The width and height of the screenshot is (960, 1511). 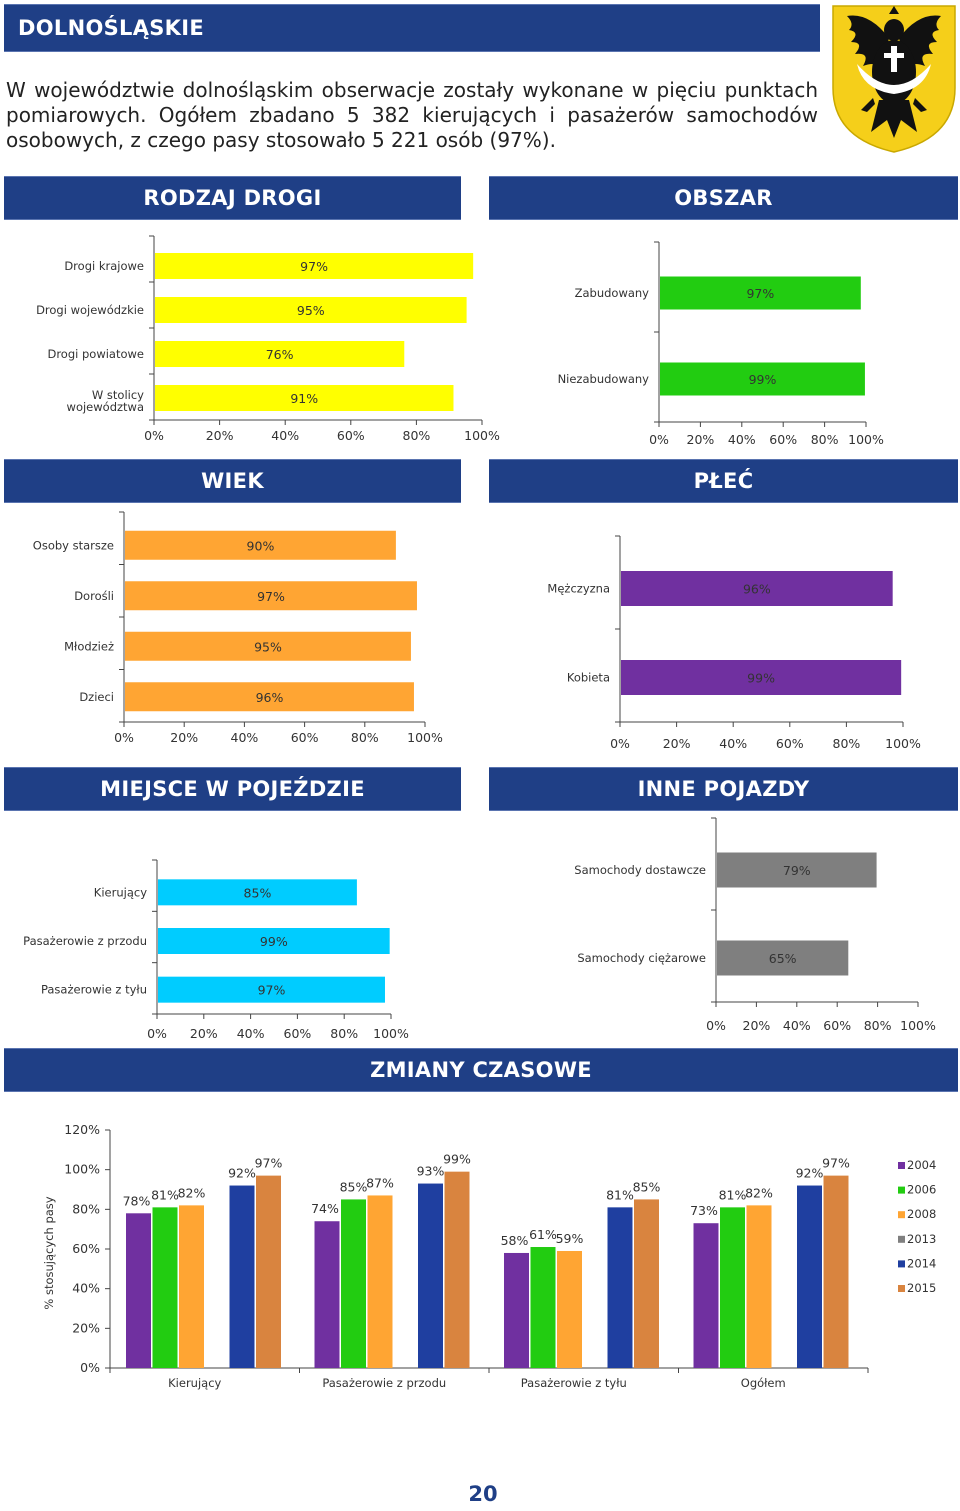 I want to click on bar-value-label: 61%, so click(x=543, y=1234).